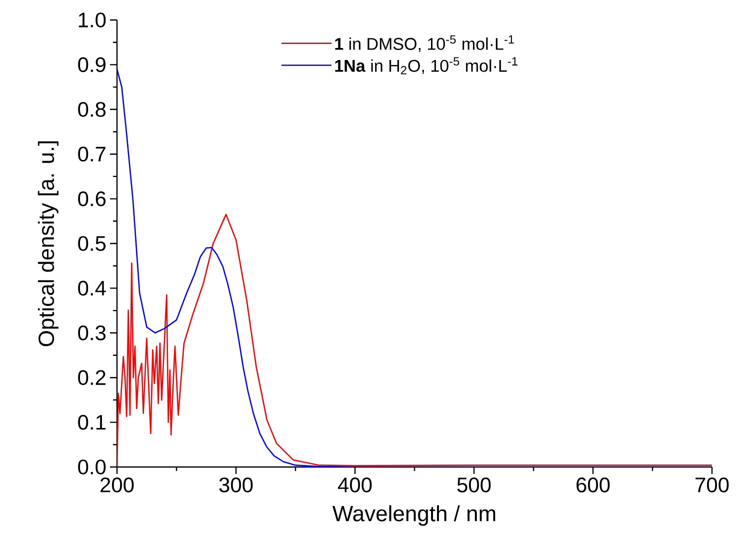 The image size is (750, 552). I want to click on x-tick-label: 600, so click(593, 485).